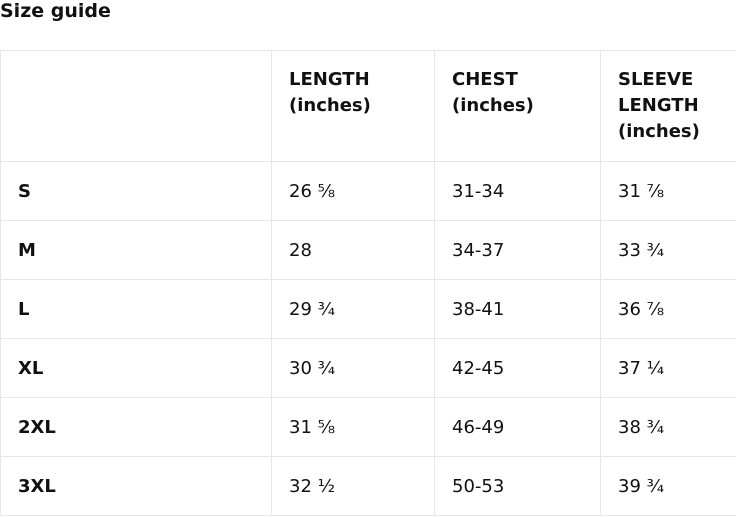 Image resolution: width=736 pixels, height=517 pixels. Describe the element at coordinates (136, 191) in the screenshot. I see `size-label: S` at that location.